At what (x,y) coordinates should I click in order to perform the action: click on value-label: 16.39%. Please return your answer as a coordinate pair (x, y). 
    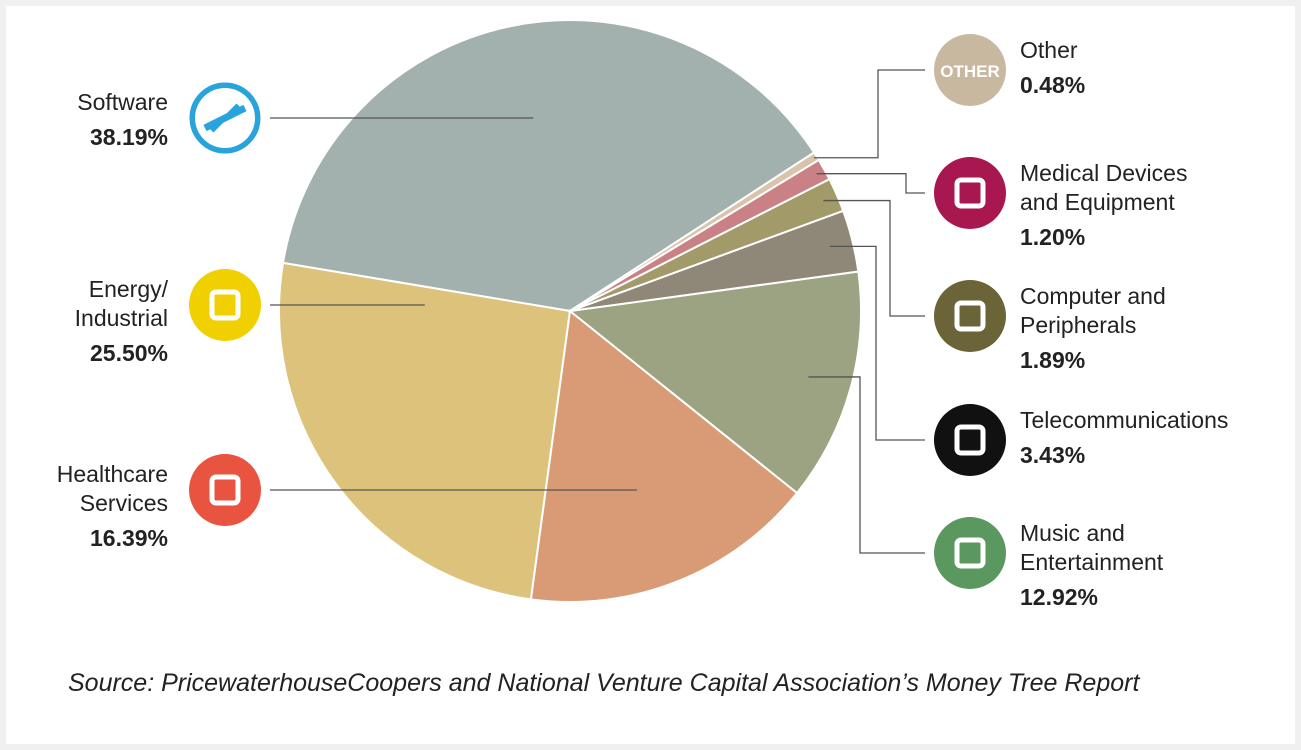
    Looking at the image, I should click on (128, 538).